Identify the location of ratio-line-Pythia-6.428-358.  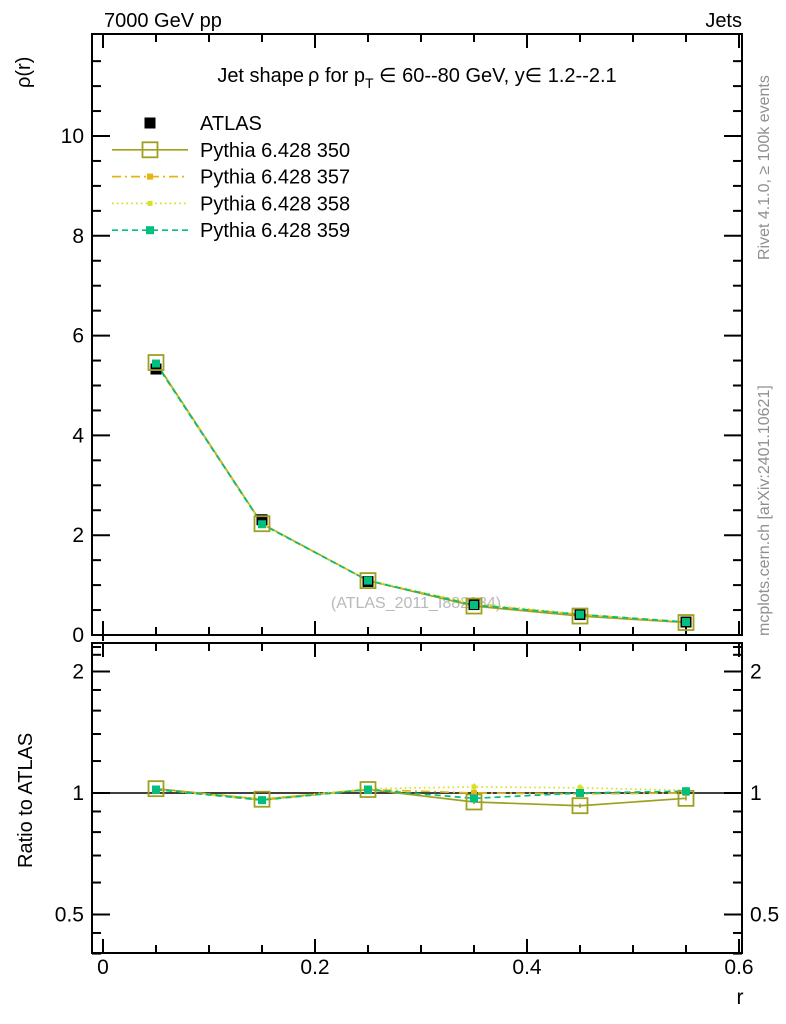
(421, 793).